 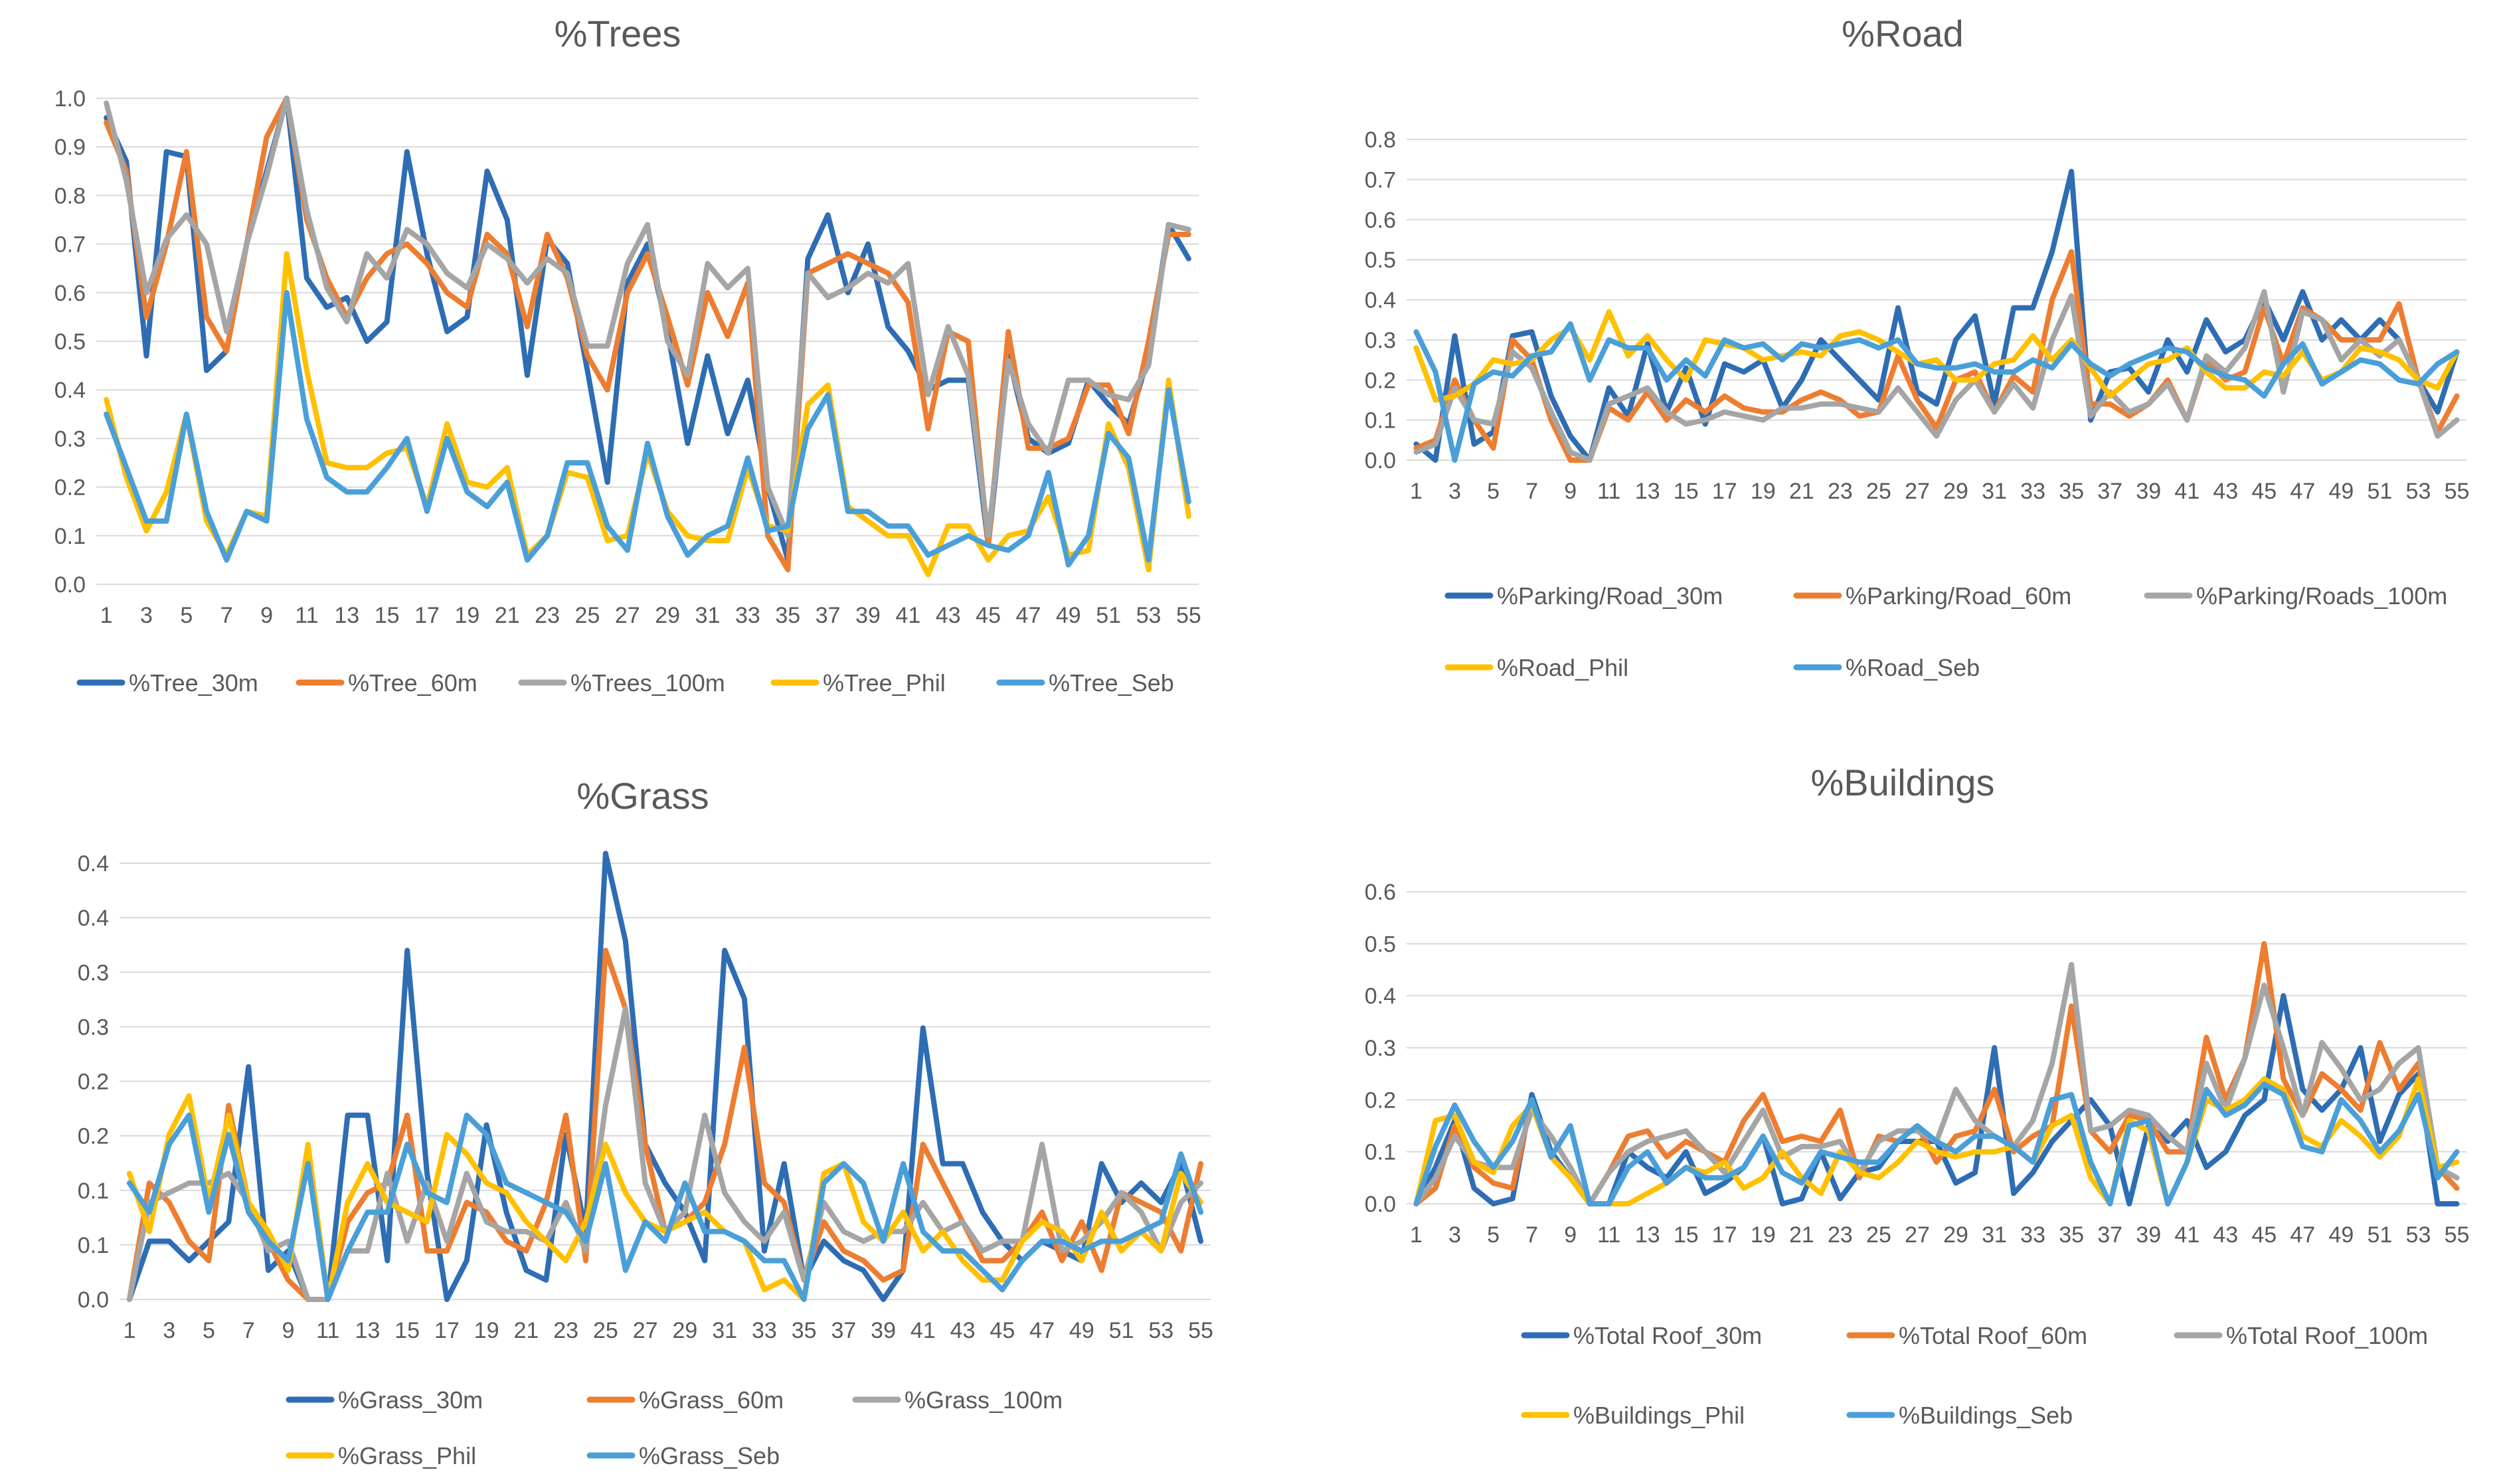 I want to click on x-tick-label: 37, so click(x=2109, y=1235).